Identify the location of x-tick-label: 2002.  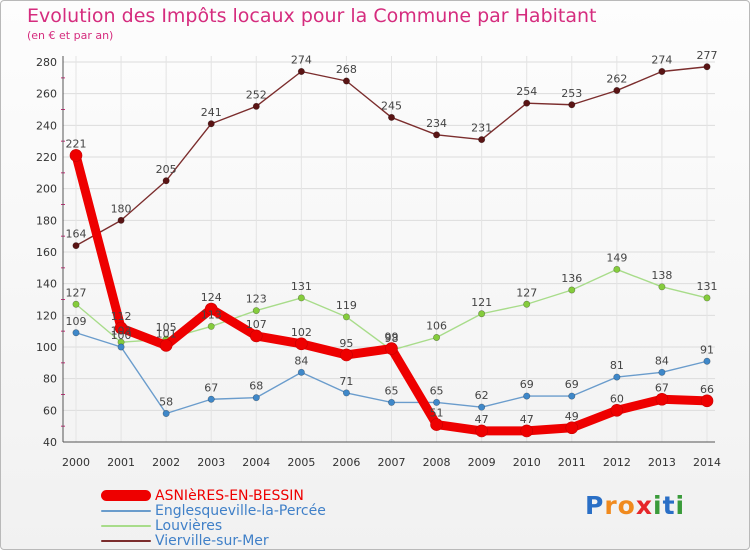
(166, 462).